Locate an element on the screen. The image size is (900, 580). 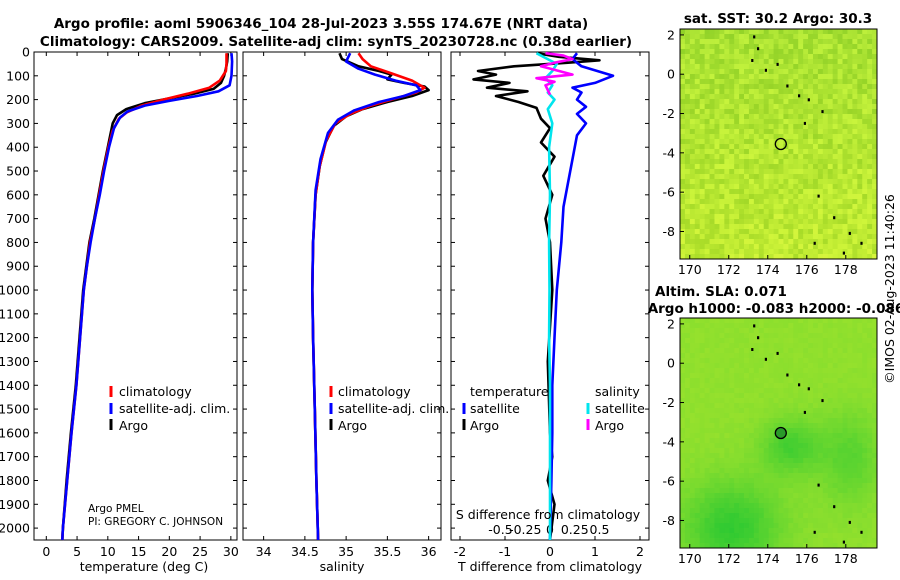
x-tick-label: 170 is located at coordinates (690, 558).